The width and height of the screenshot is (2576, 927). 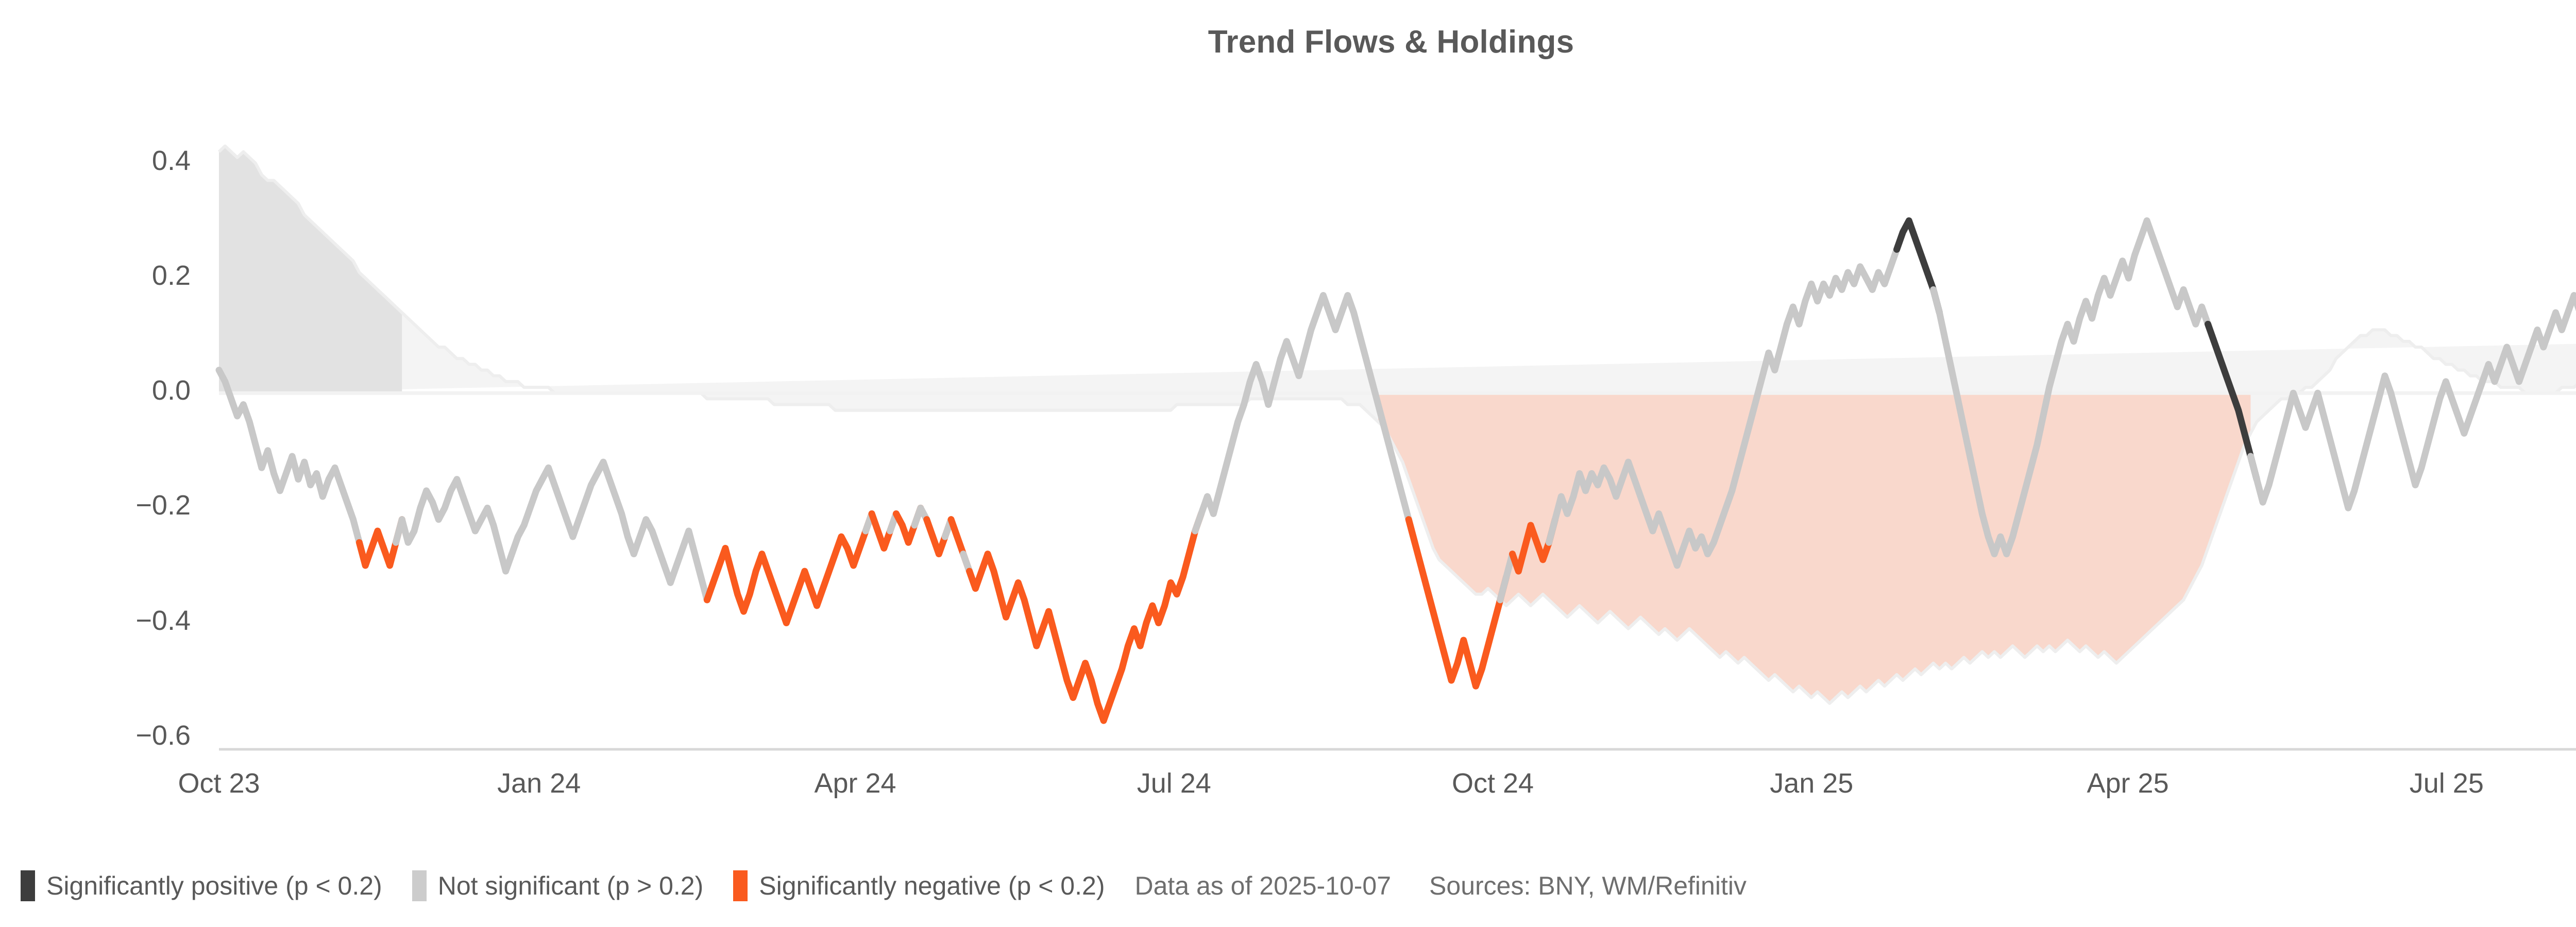 I want to click on x-tick-label: Jan 24, so click(x=539, y=783).